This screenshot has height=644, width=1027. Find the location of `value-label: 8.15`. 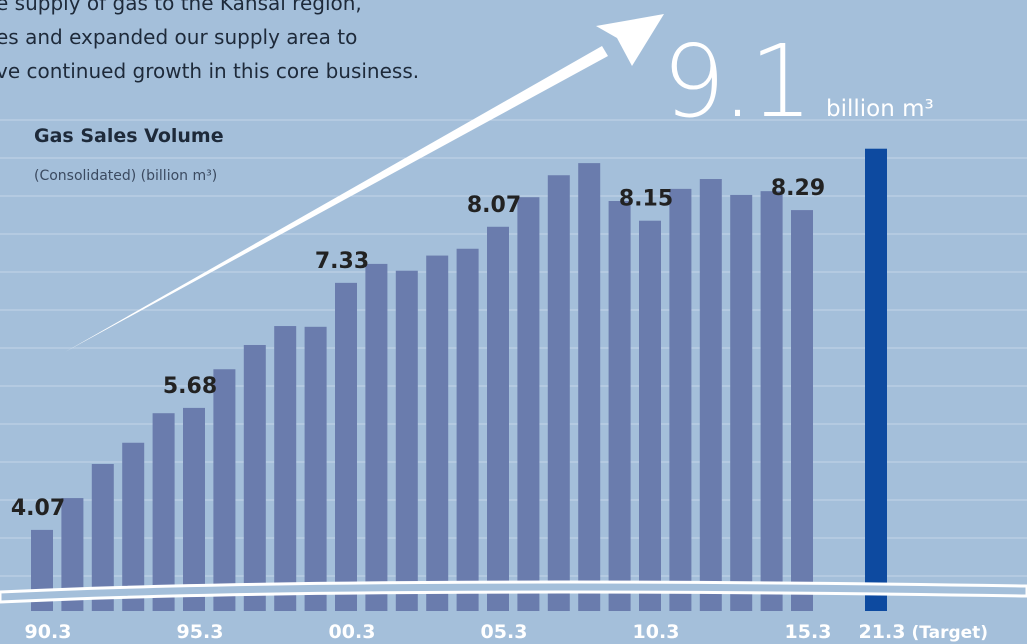

value-label: 8.15 is located at coordinates (646, 199).